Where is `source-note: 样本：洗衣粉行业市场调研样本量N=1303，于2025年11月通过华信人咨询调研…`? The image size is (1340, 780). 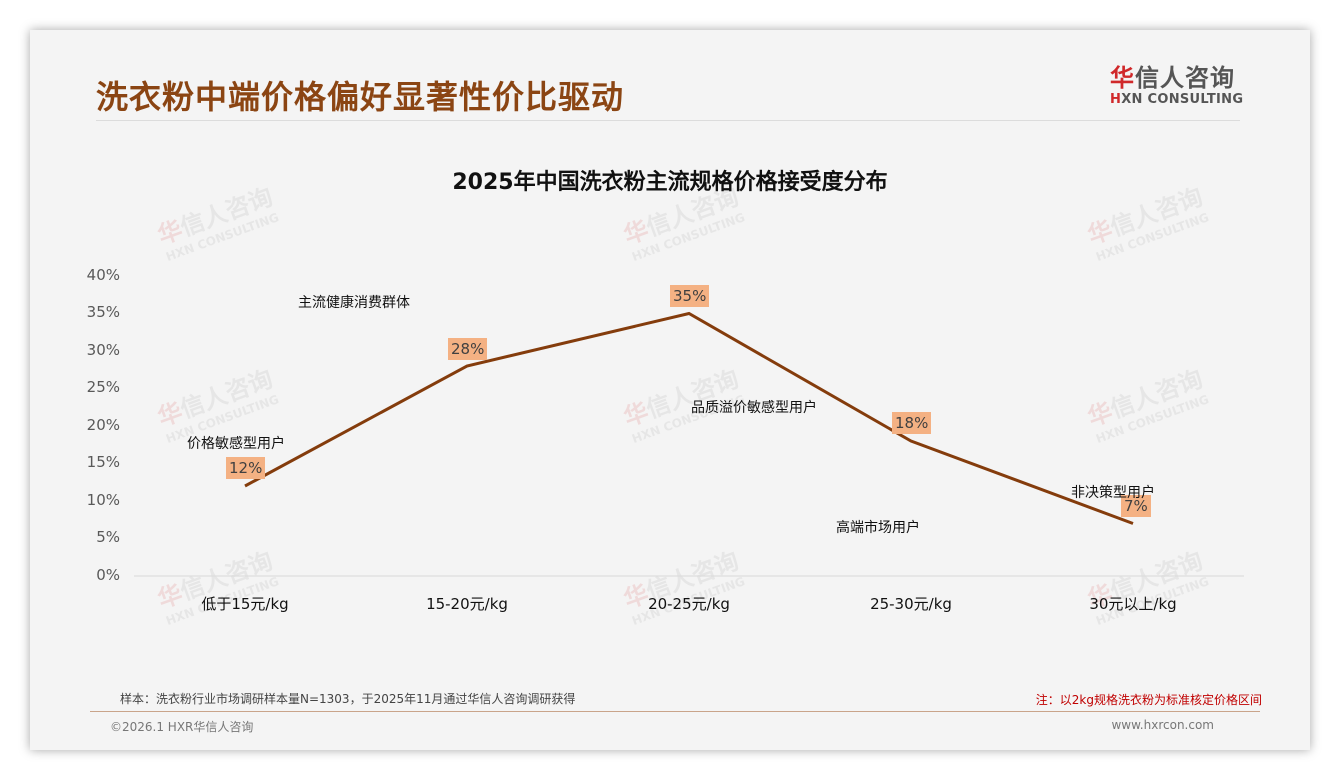 source-note: 样本：洗衣粉行业市场调研样本量N=1303，于2025年11月通过华信人咨询调研… is located at coordinates (348, 699).